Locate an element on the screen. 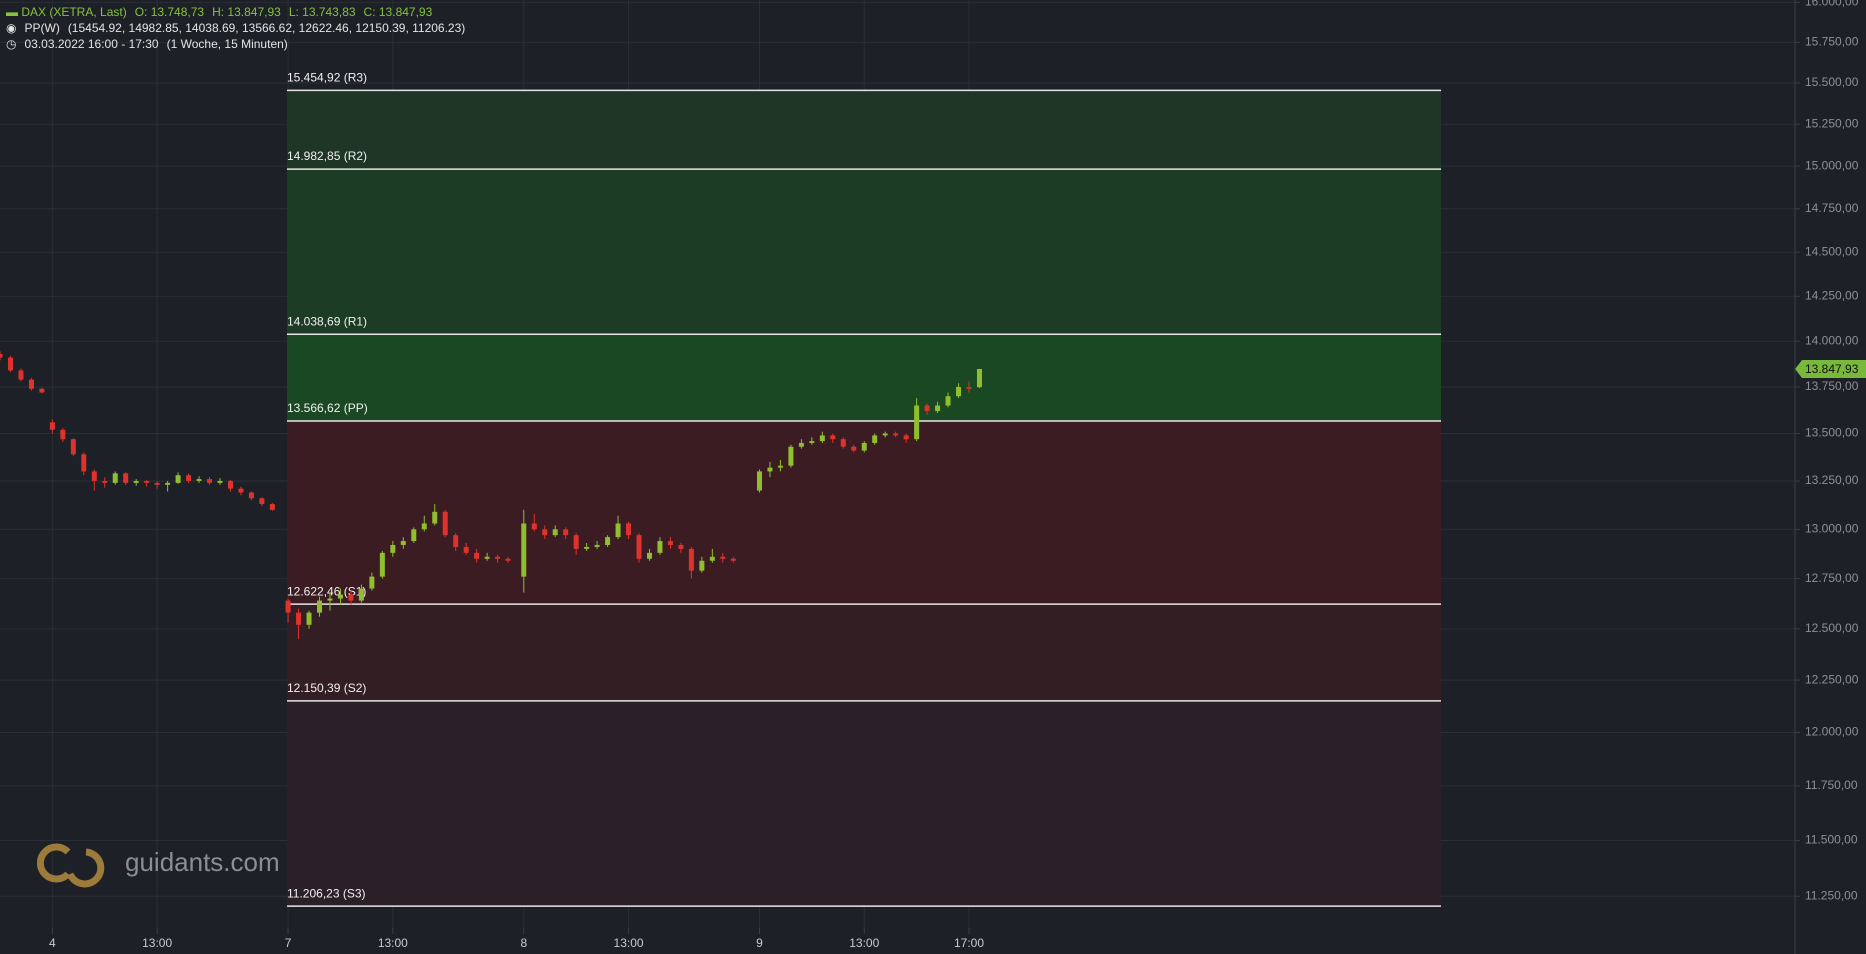 This screenshot has height=954, width=1866. y-tick-label: 13.250,00 is located at coordinates (1832, 480).